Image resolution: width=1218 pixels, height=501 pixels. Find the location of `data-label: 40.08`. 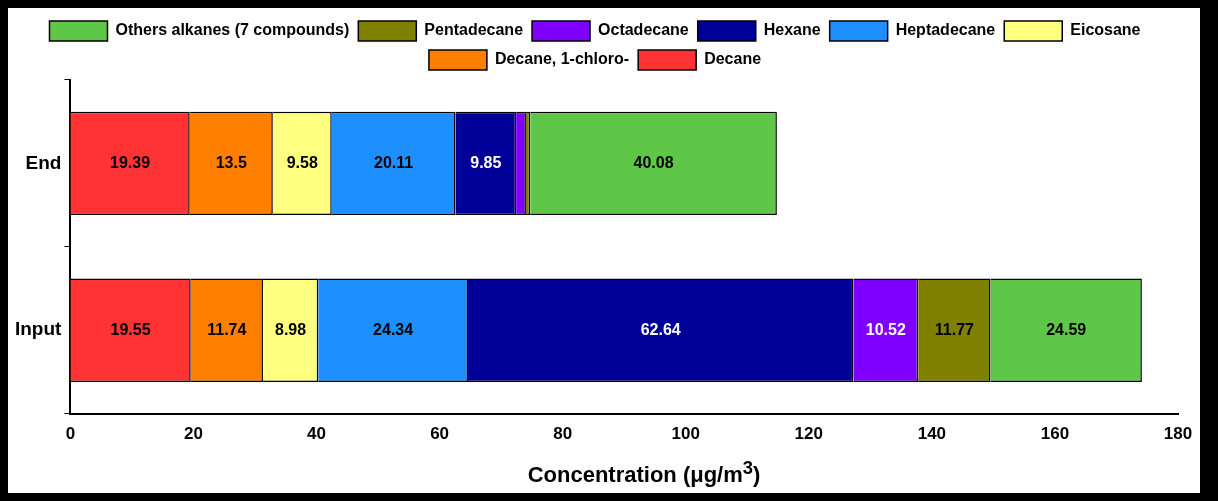

data-label: 40.08 is located at coordinates (653, 162).